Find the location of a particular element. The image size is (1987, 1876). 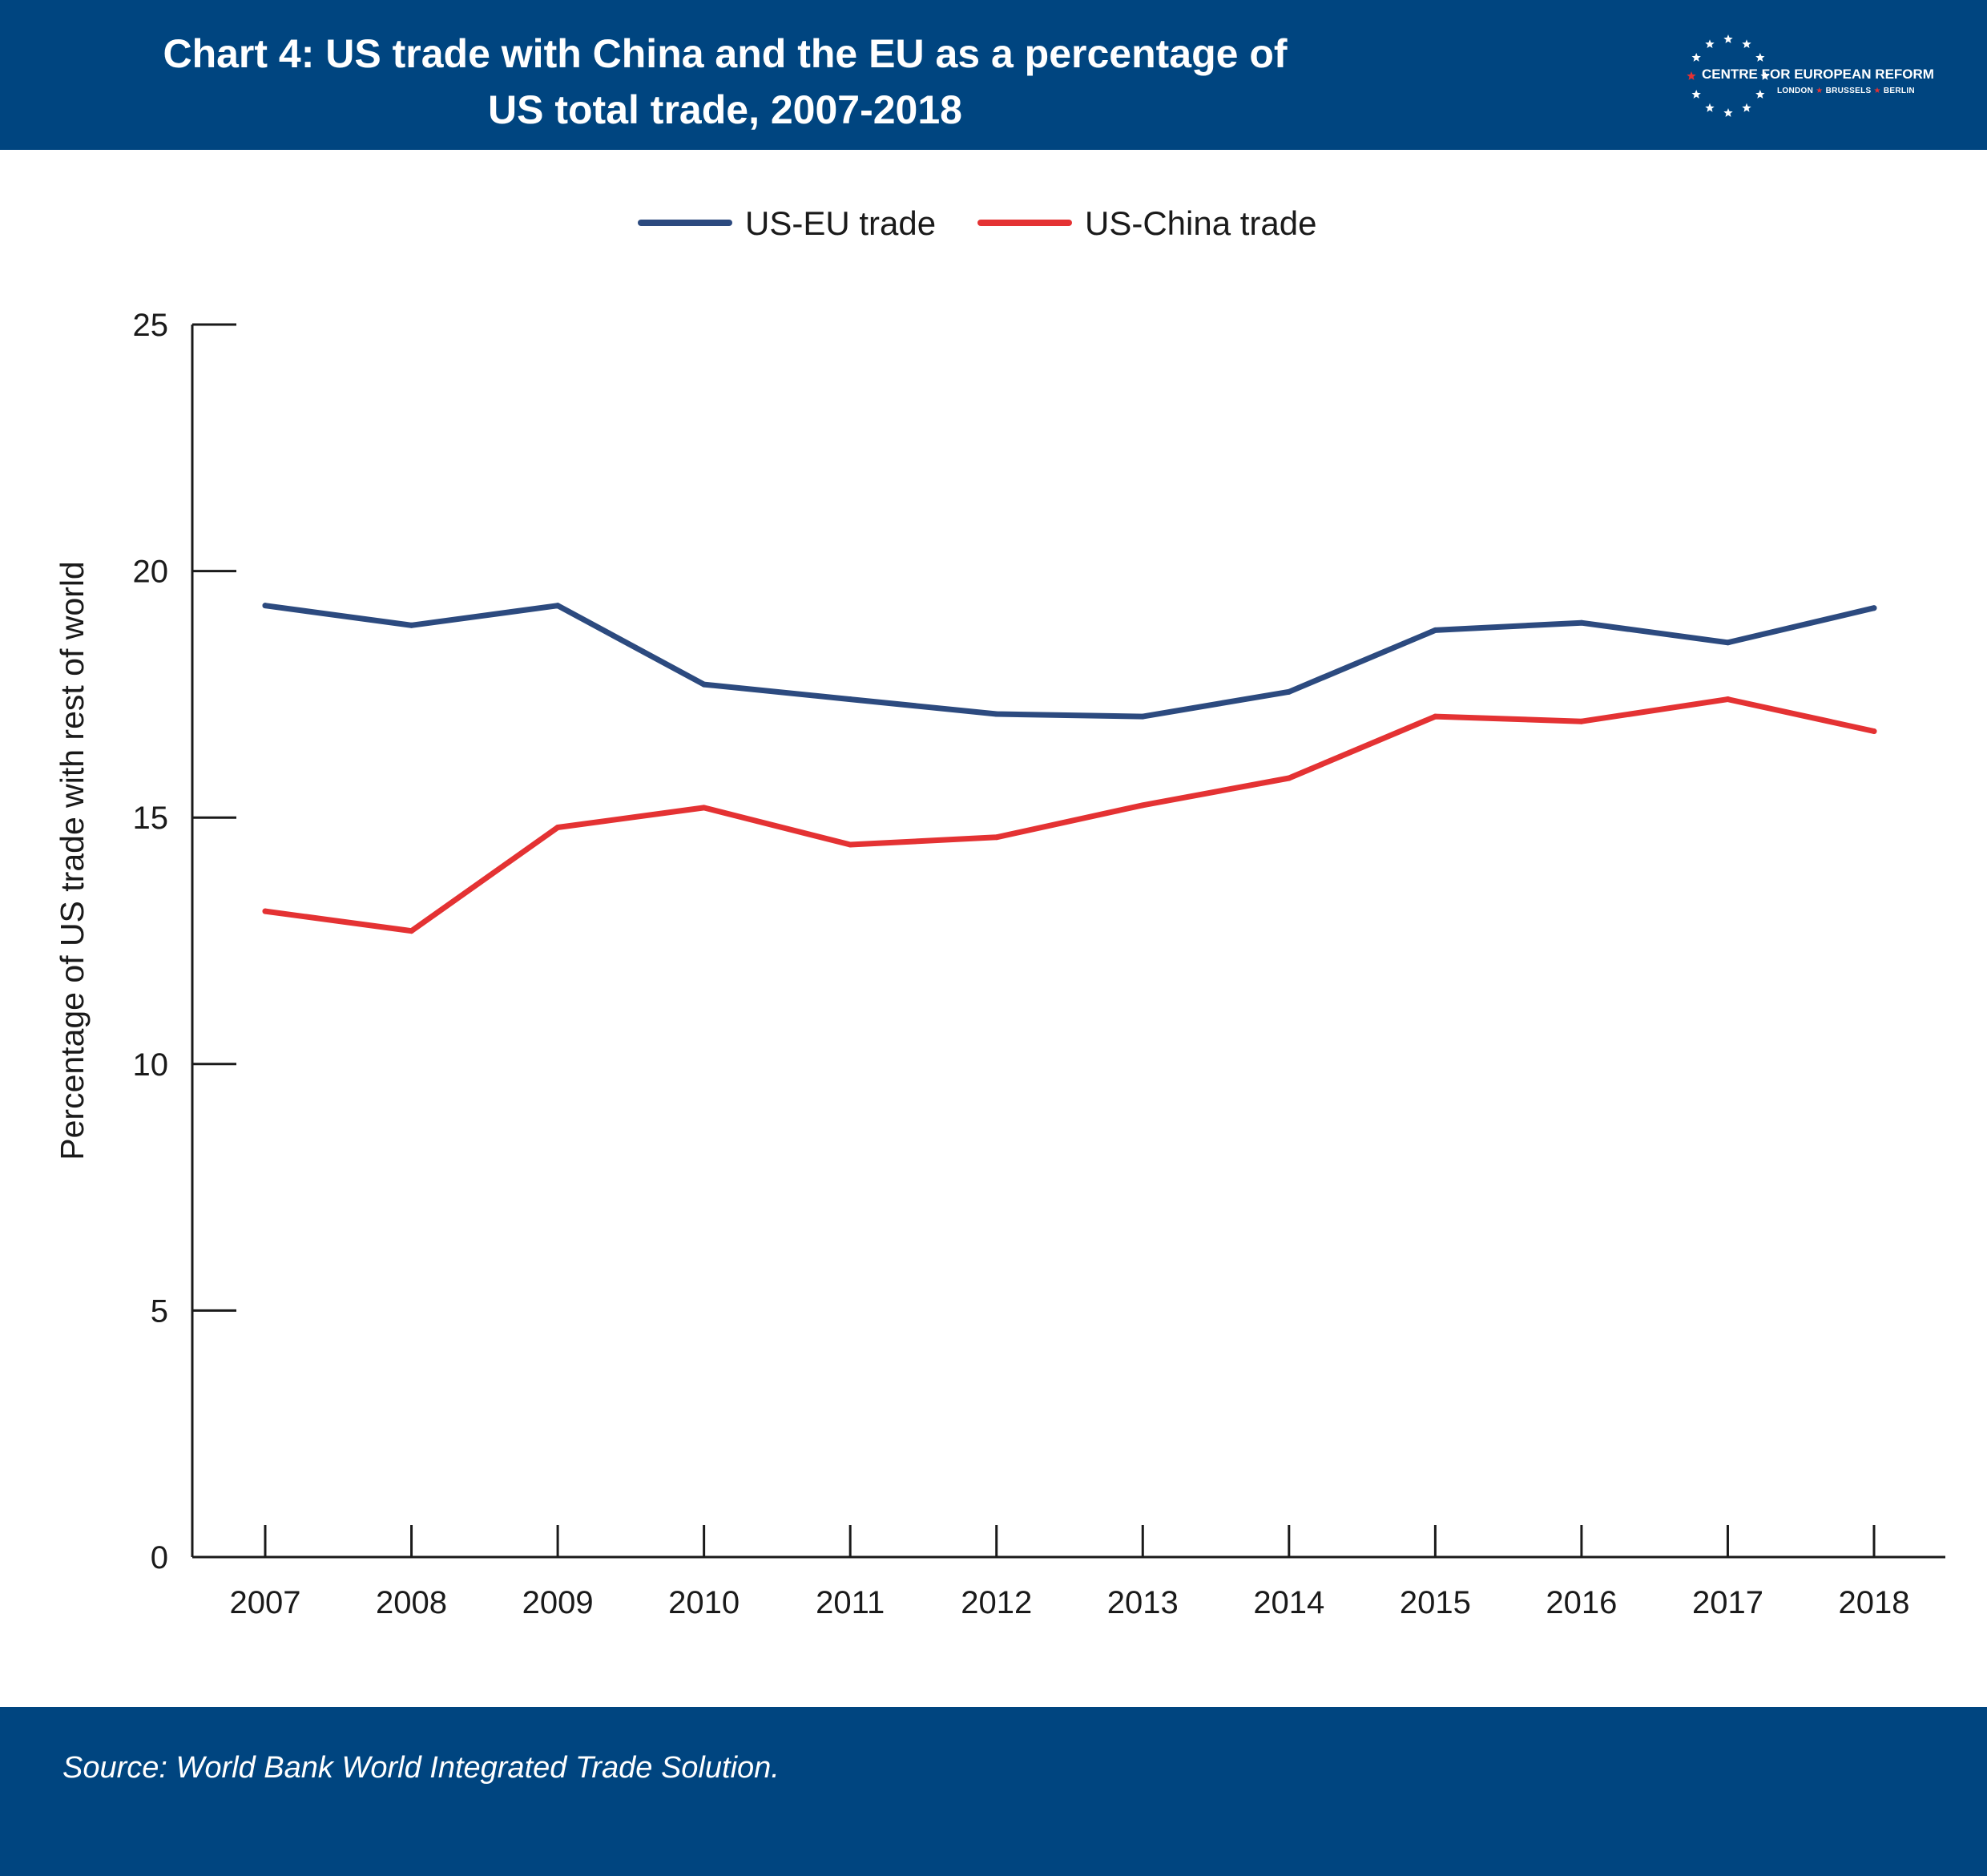

logo-city-berlin: BERLIN is located at coordinates (1899, 91).